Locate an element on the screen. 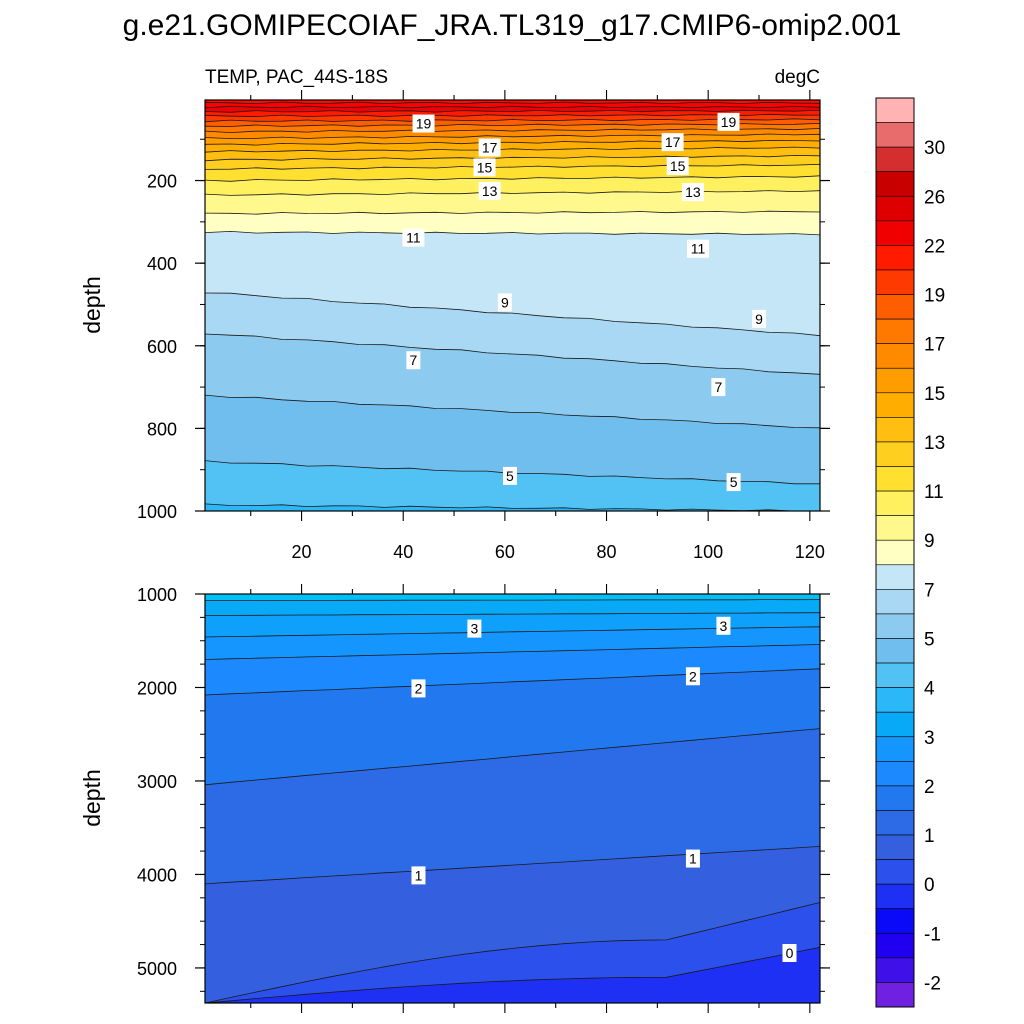 The height and width of the screenshot is (1024, 1024). colorbar-label: 3 is located at coordinates (929, 738).